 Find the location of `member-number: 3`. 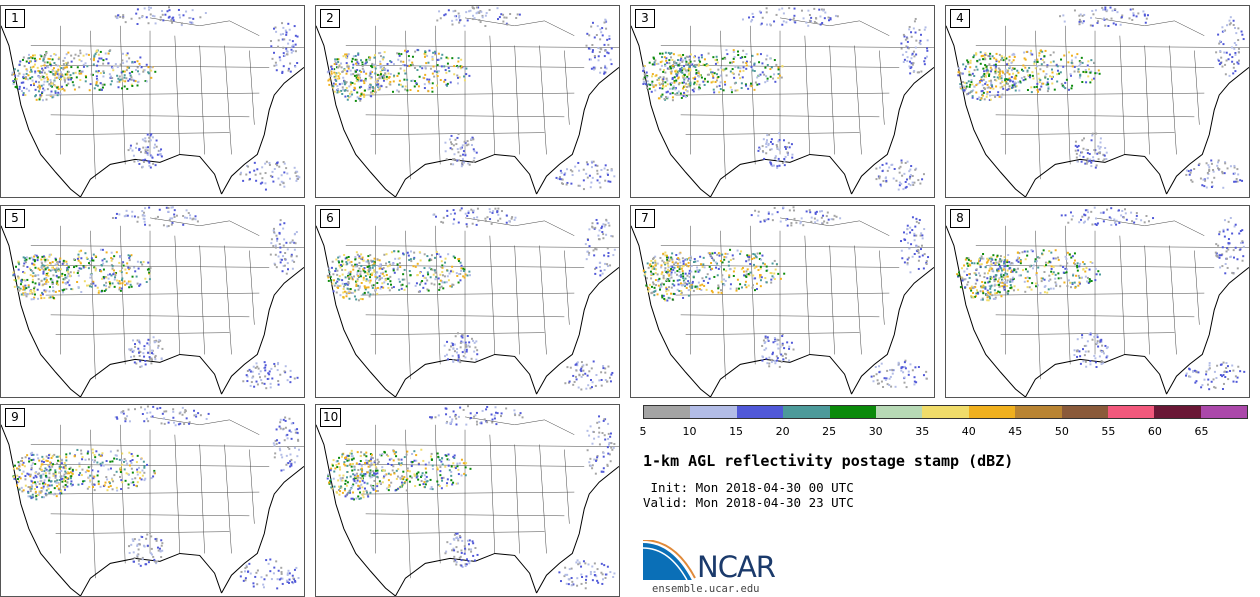

member-number: 3 is located at coordinates (645, 18).